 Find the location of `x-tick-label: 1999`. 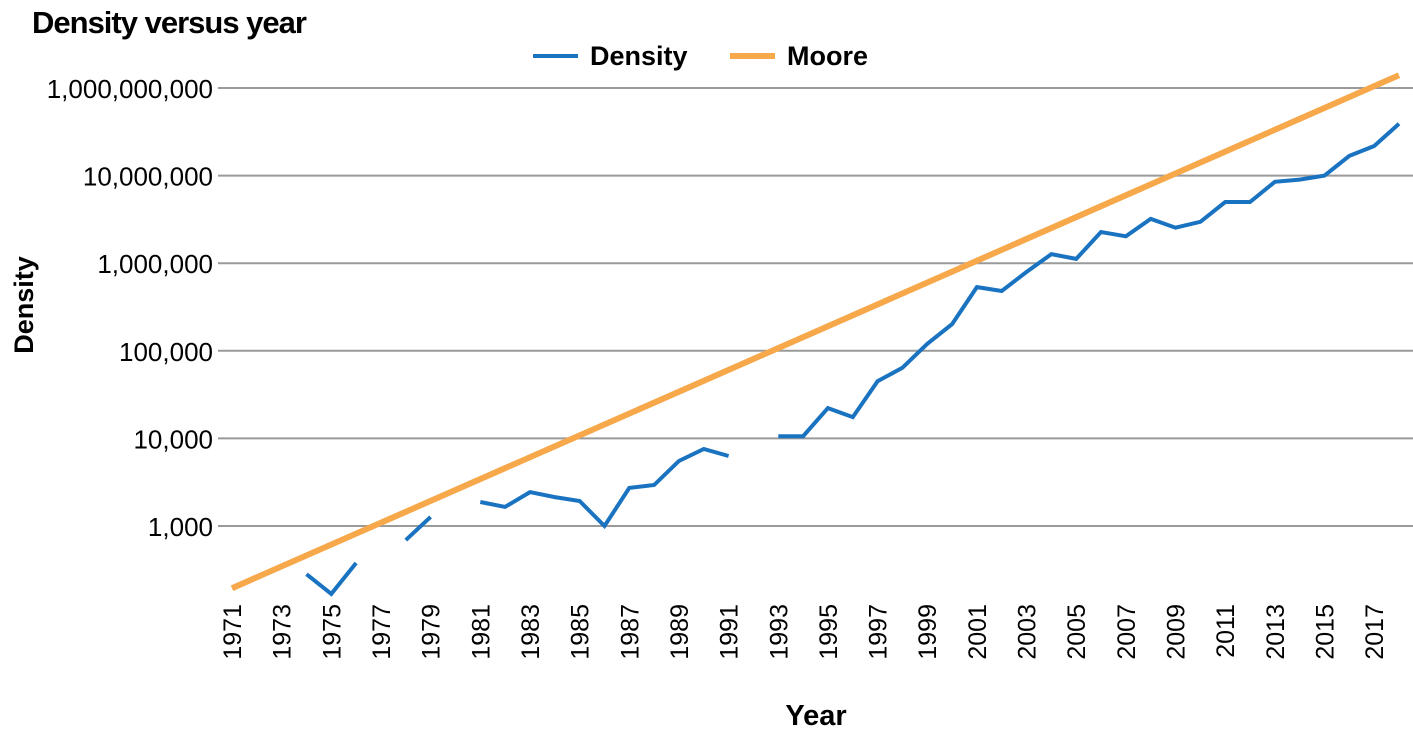

x-tick-label: 1999 is located at coordinates (928, 632).